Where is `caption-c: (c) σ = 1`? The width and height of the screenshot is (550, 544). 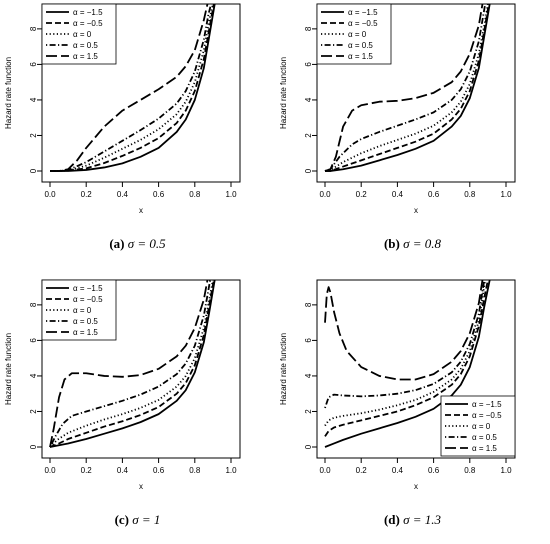 caption-c: (c) σ = 1 is located at coordinates (137, 520).